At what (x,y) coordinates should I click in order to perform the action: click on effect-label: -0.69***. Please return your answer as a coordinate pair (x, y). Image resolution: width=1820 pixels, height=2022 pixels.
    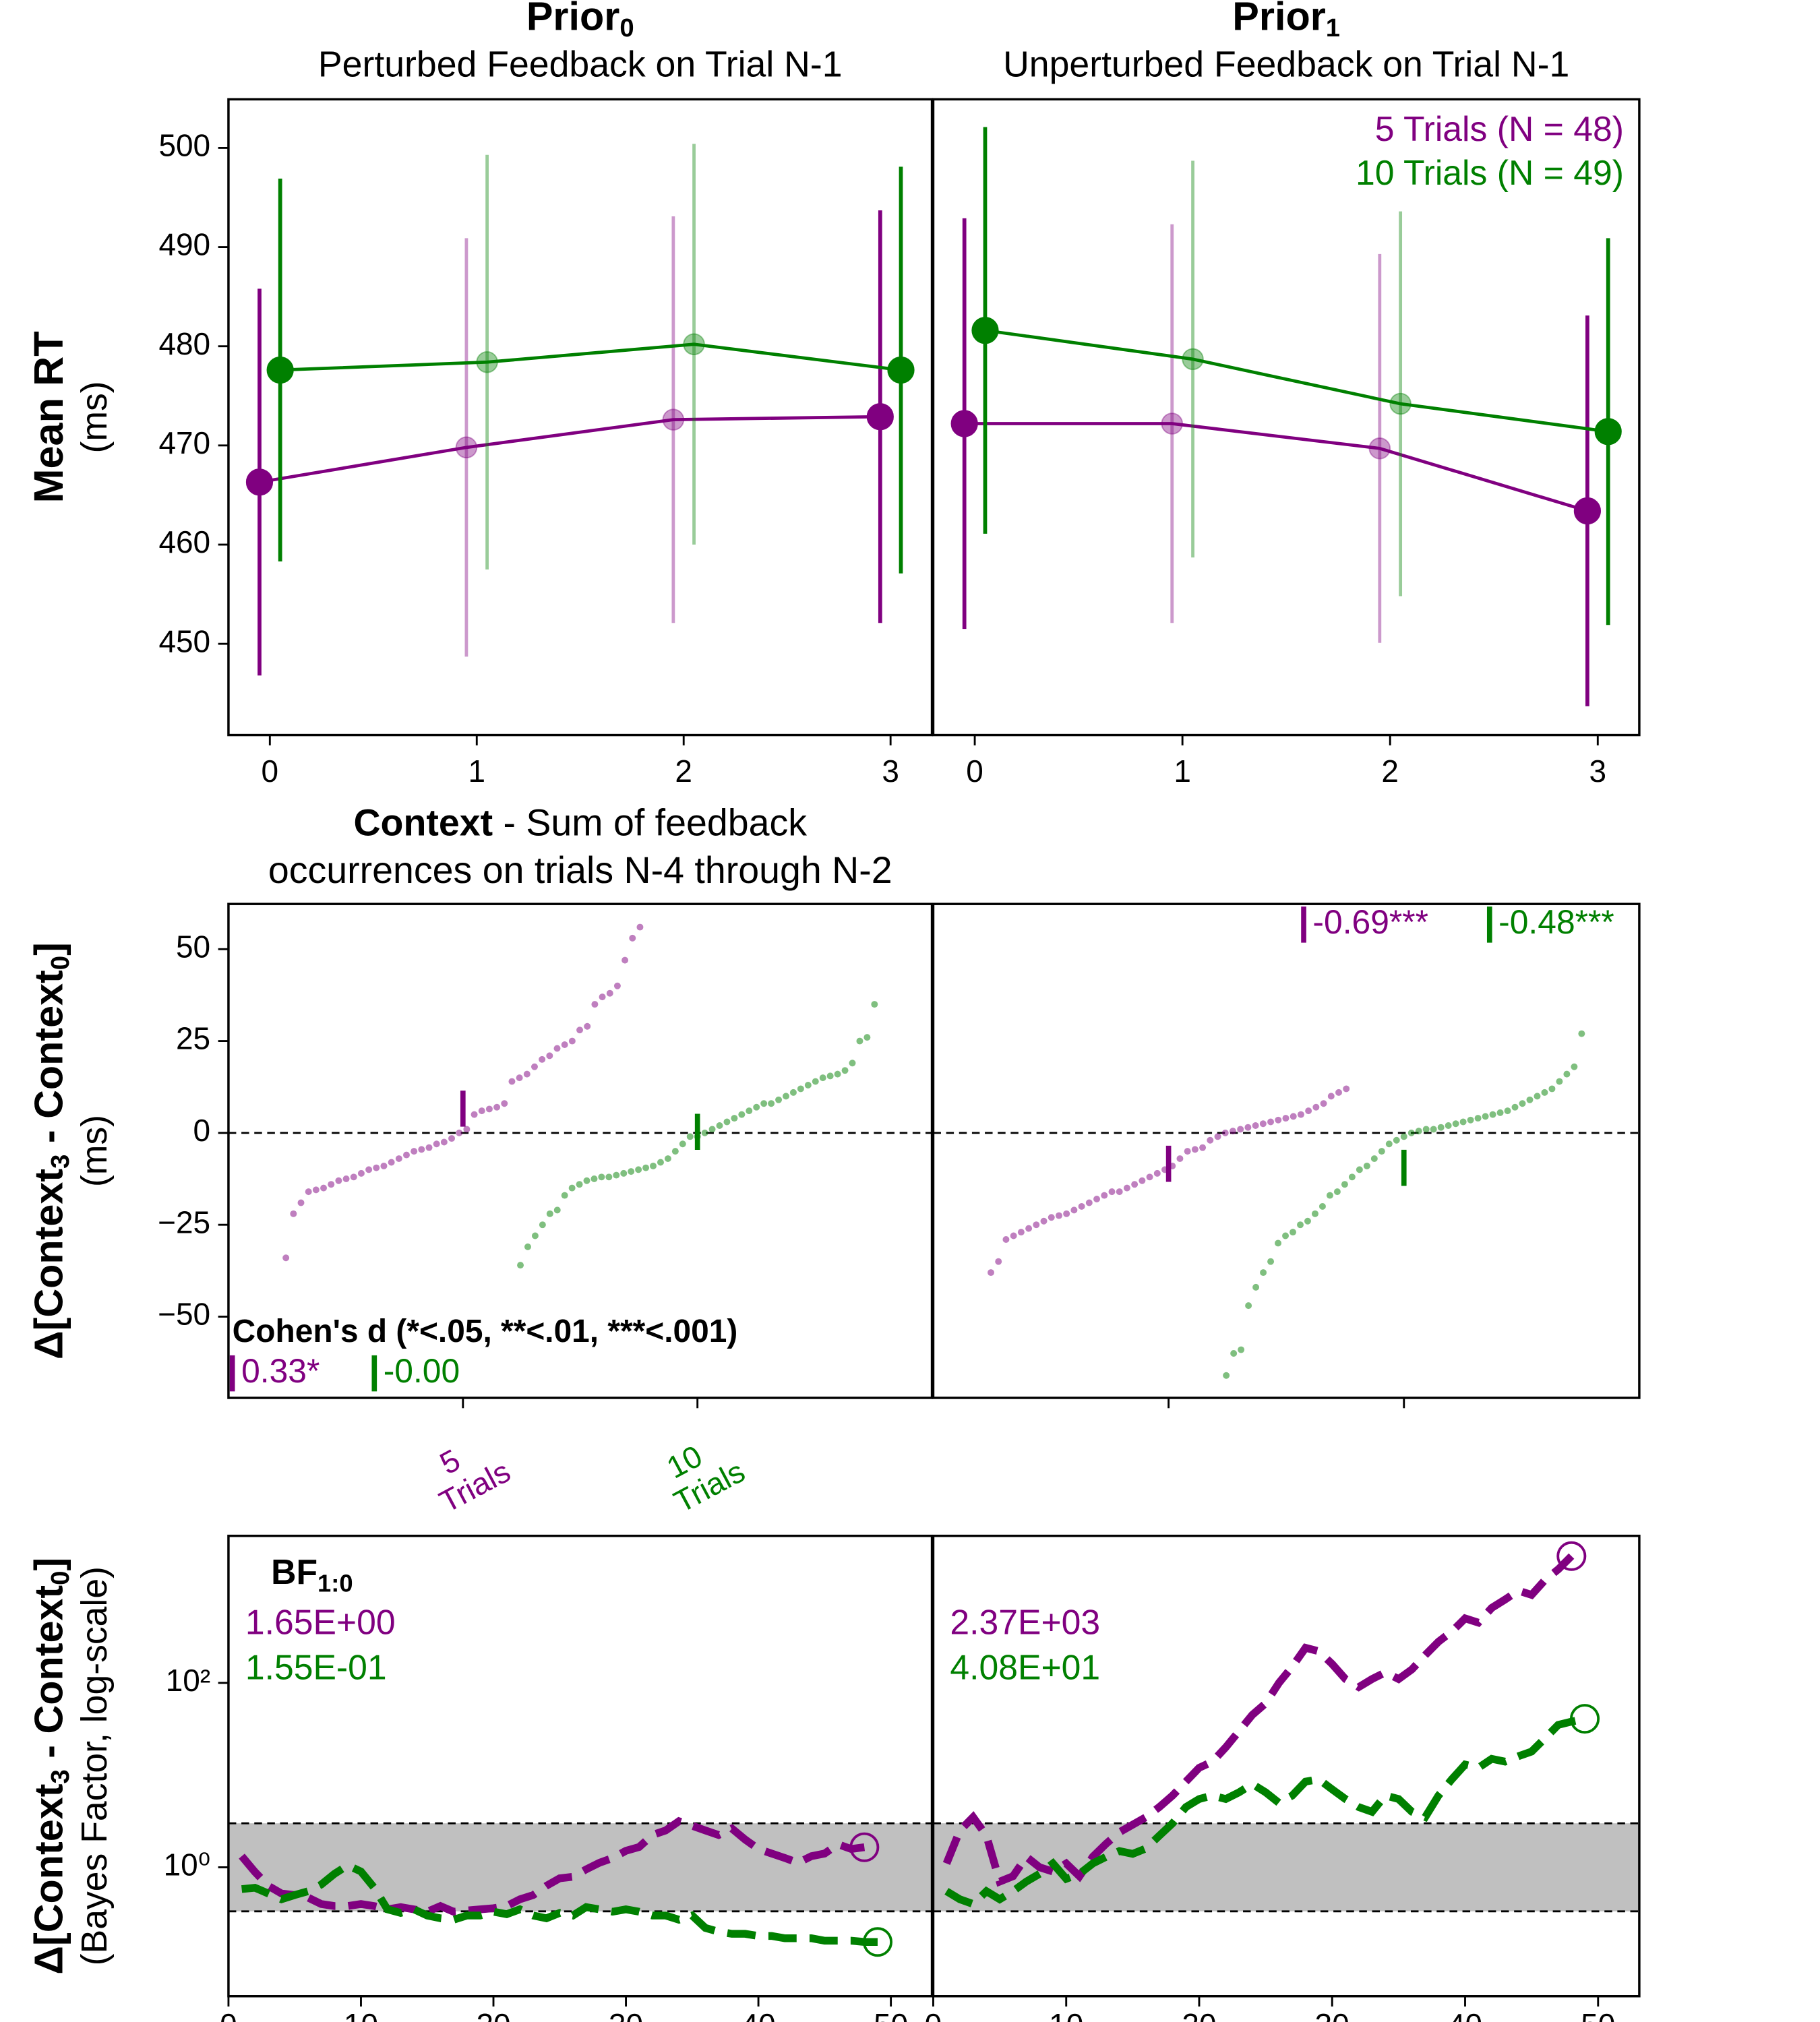
    Looking at the image, I should click on (1370, 922).